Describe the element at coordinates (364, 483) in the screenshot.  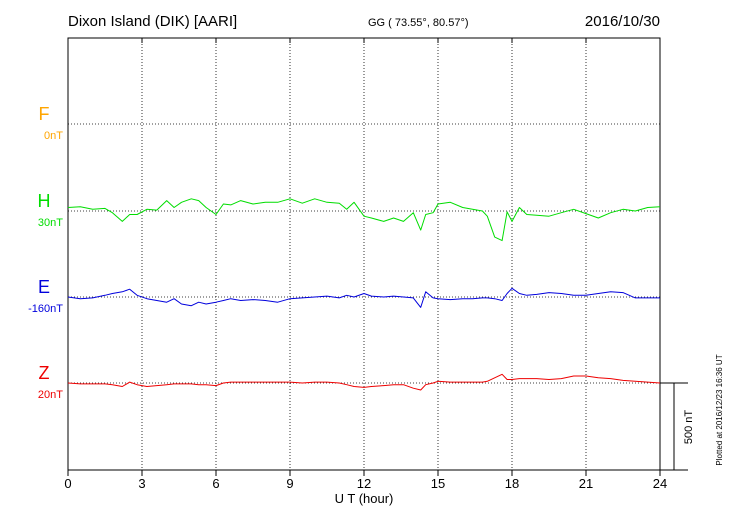
I see `x-tick-label: 12` at that location.